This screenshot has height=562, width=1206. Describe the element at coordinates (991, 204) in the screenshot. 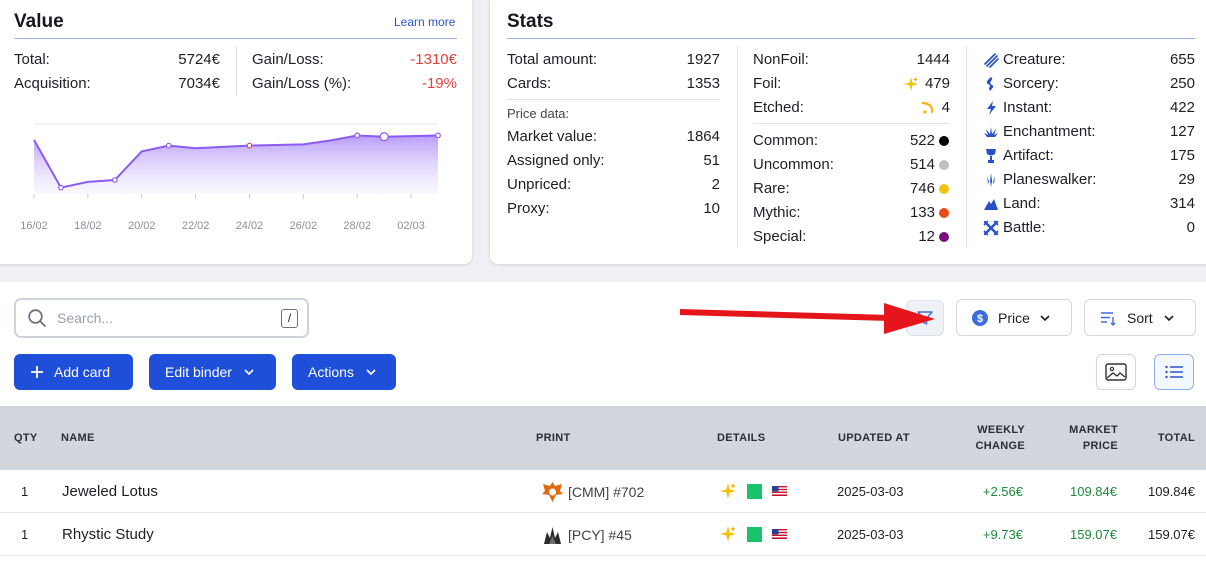

I see `land-icon` at that location.